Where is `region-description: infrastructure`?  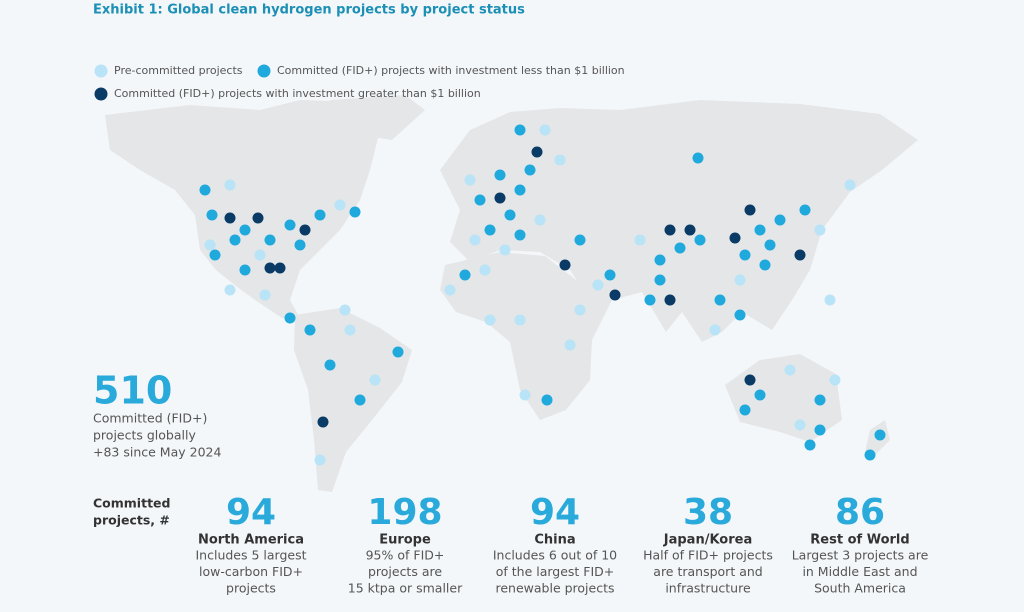
region-description: infrastructure is located at coordinates (708, 588).